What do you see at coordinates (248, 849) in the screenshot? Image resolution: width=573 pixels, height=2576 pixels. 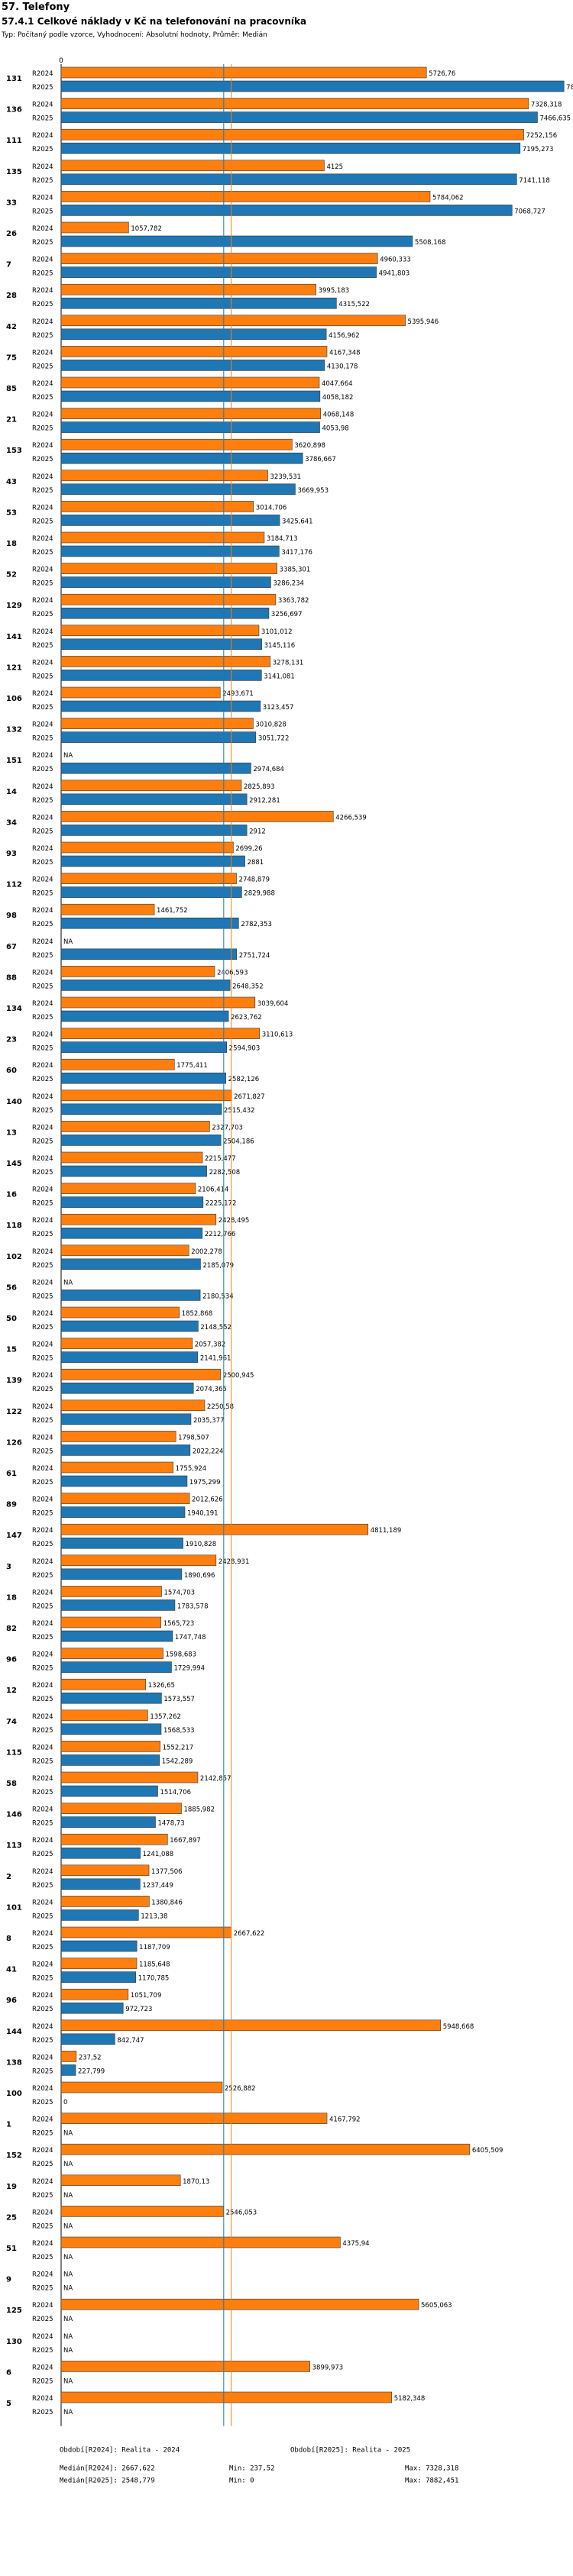 I see `data-label: 2699,26` at bounding box center [248, 849].